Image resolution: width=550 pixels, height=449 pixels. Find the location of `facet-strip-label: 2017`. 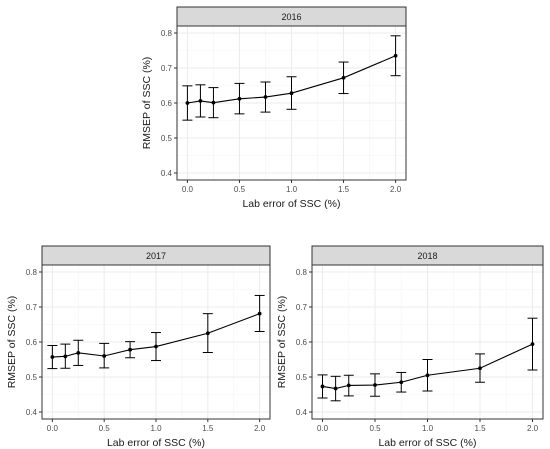

facet-strip-label: 2017 is located at coordinates (156, 256).